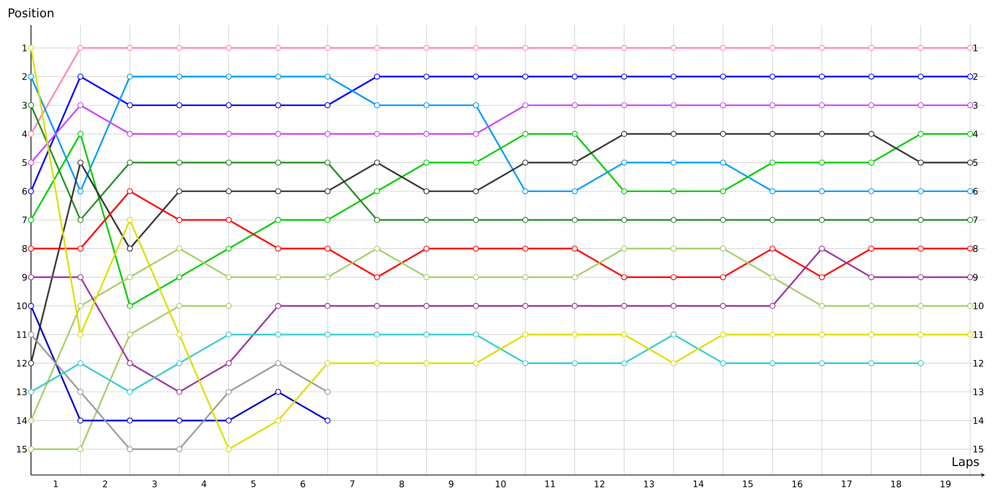 The width and height of the screenshot is (1000, 500). I want to click on x-tick-label: 5, so click(253, 484).